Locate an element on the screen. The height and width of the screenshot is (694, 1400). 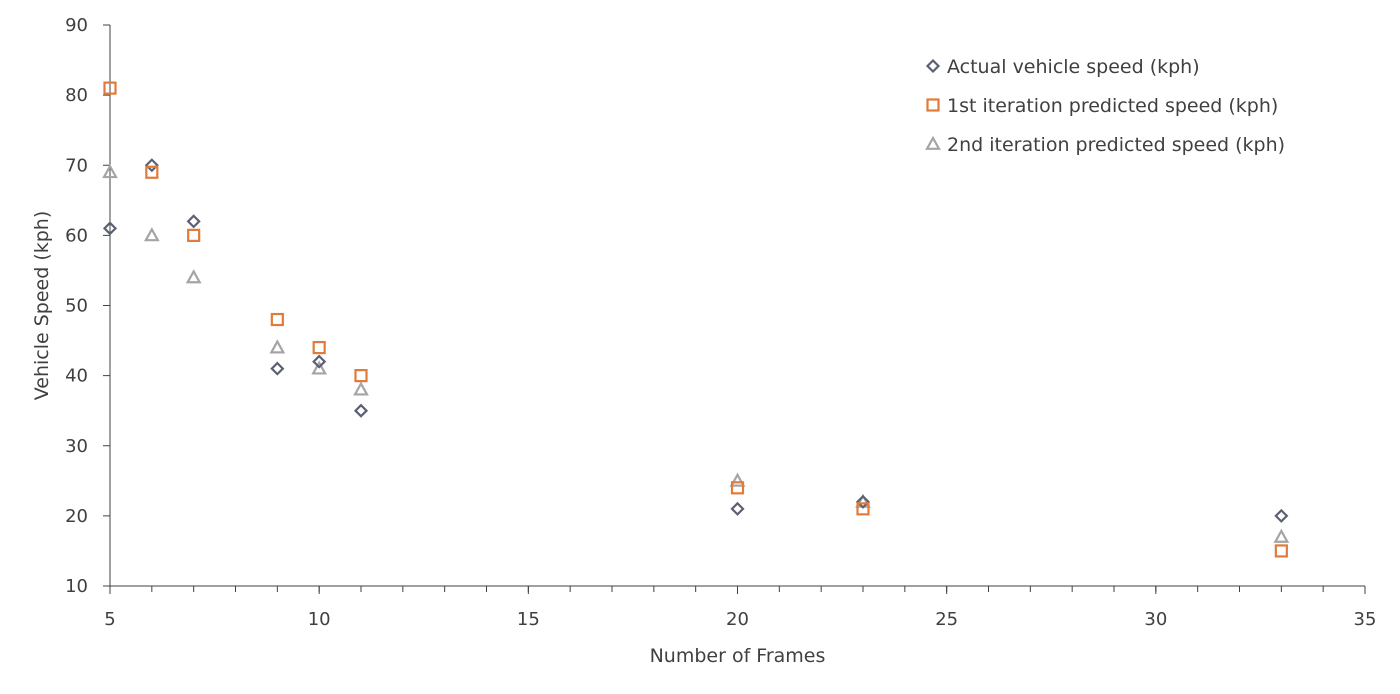
legend-label: 1st iteration predicted speed (kph) is located at coordinates (1112, 106).